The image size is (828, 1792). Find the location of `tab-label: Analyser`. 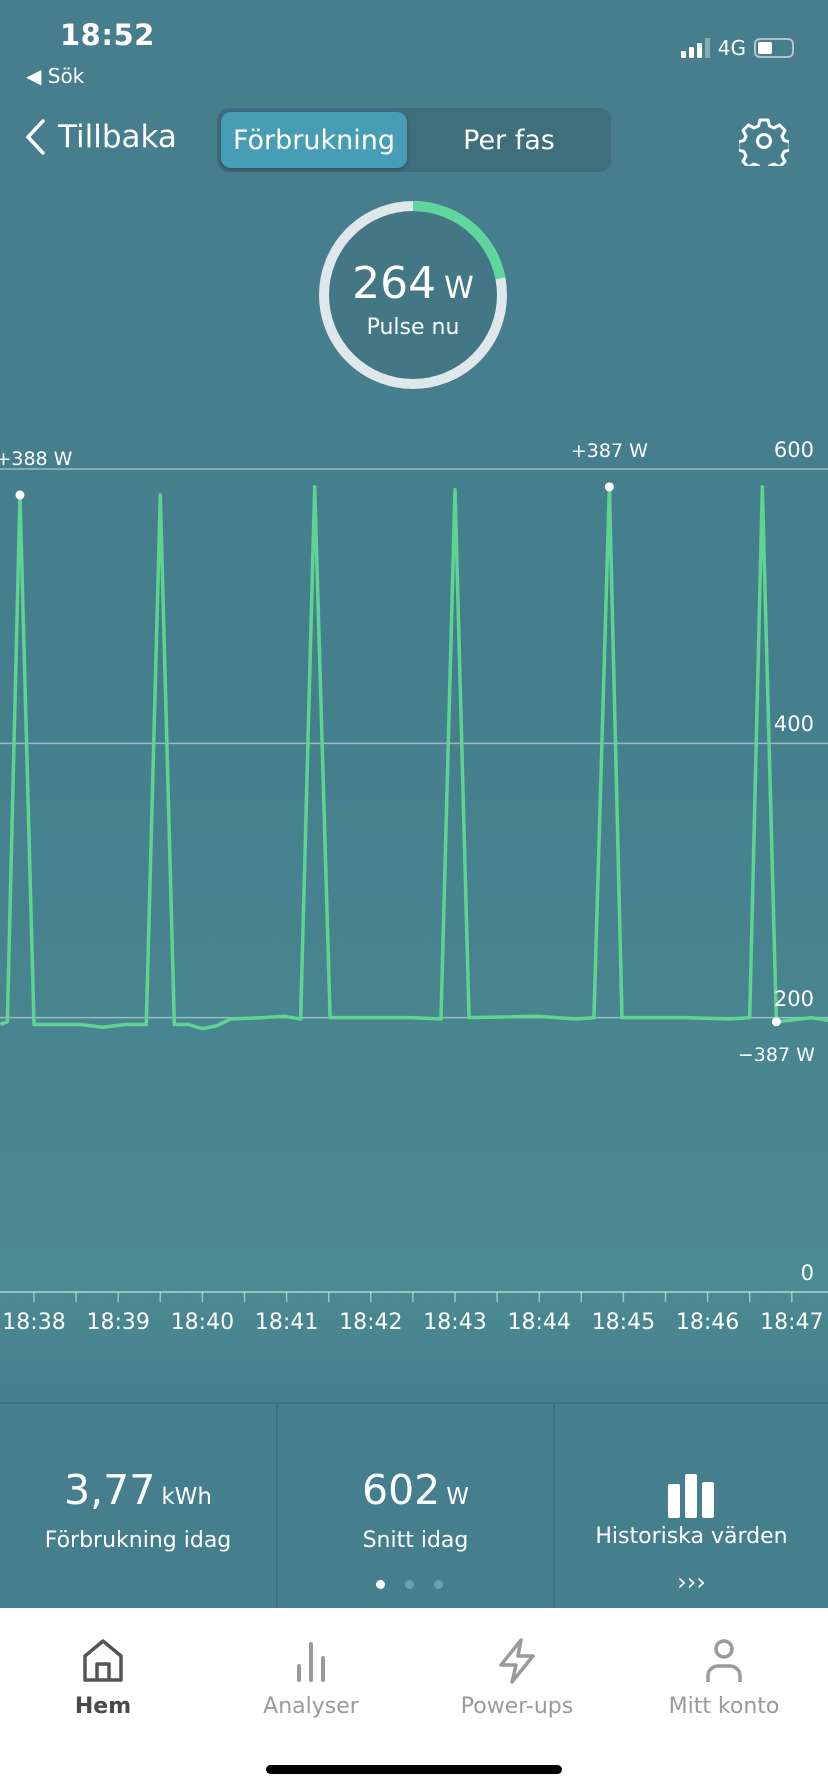

tab-label: Analyser is located at coordinates (311, 1706).